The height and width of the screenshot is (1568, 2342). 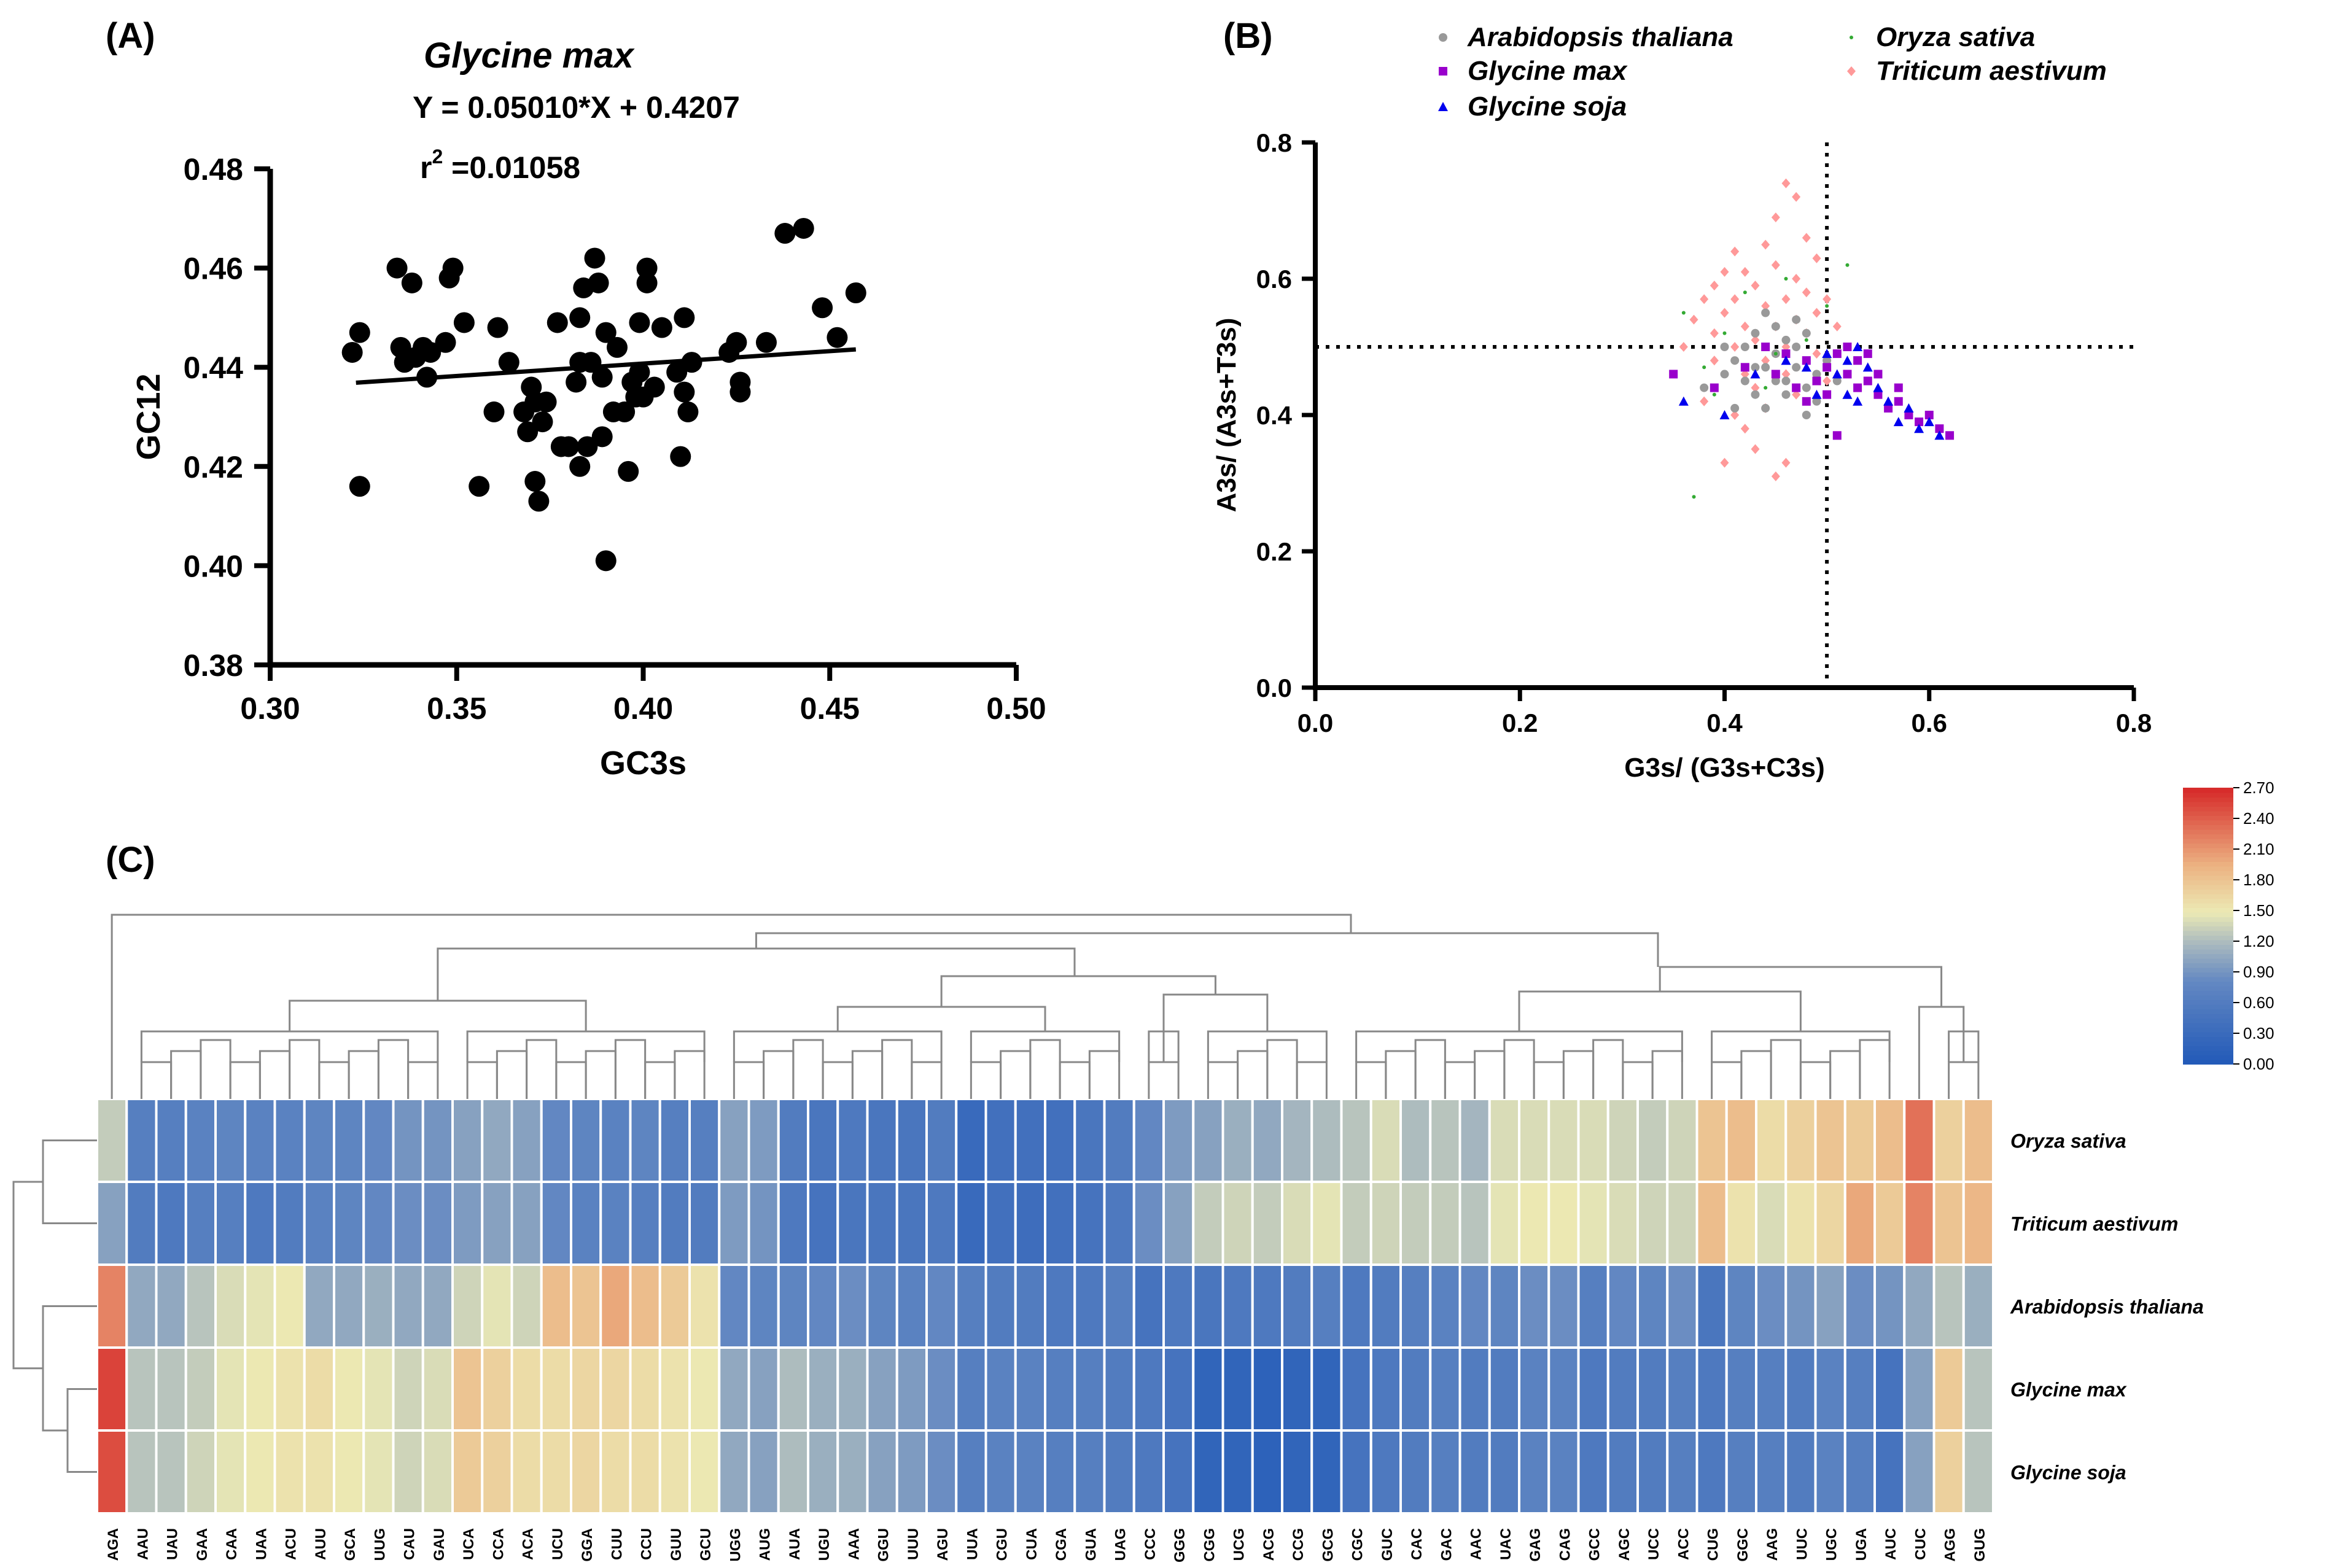 I want to click on chart-a-x-tick-label: 0.45, so click(x=830, y=708).